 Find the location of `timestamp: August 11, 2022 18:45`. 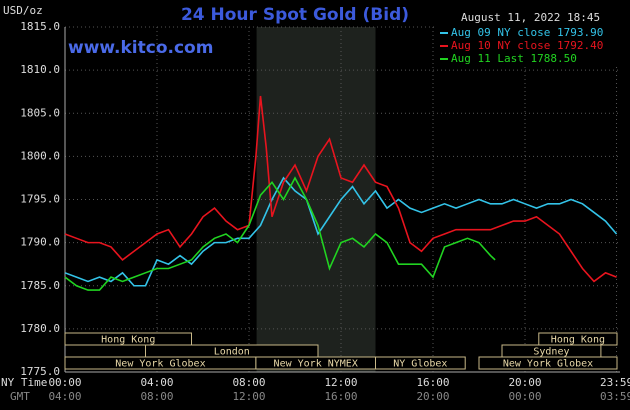

timestamp: August 11, 2022 18:45 is located at coordinates (530, 17).